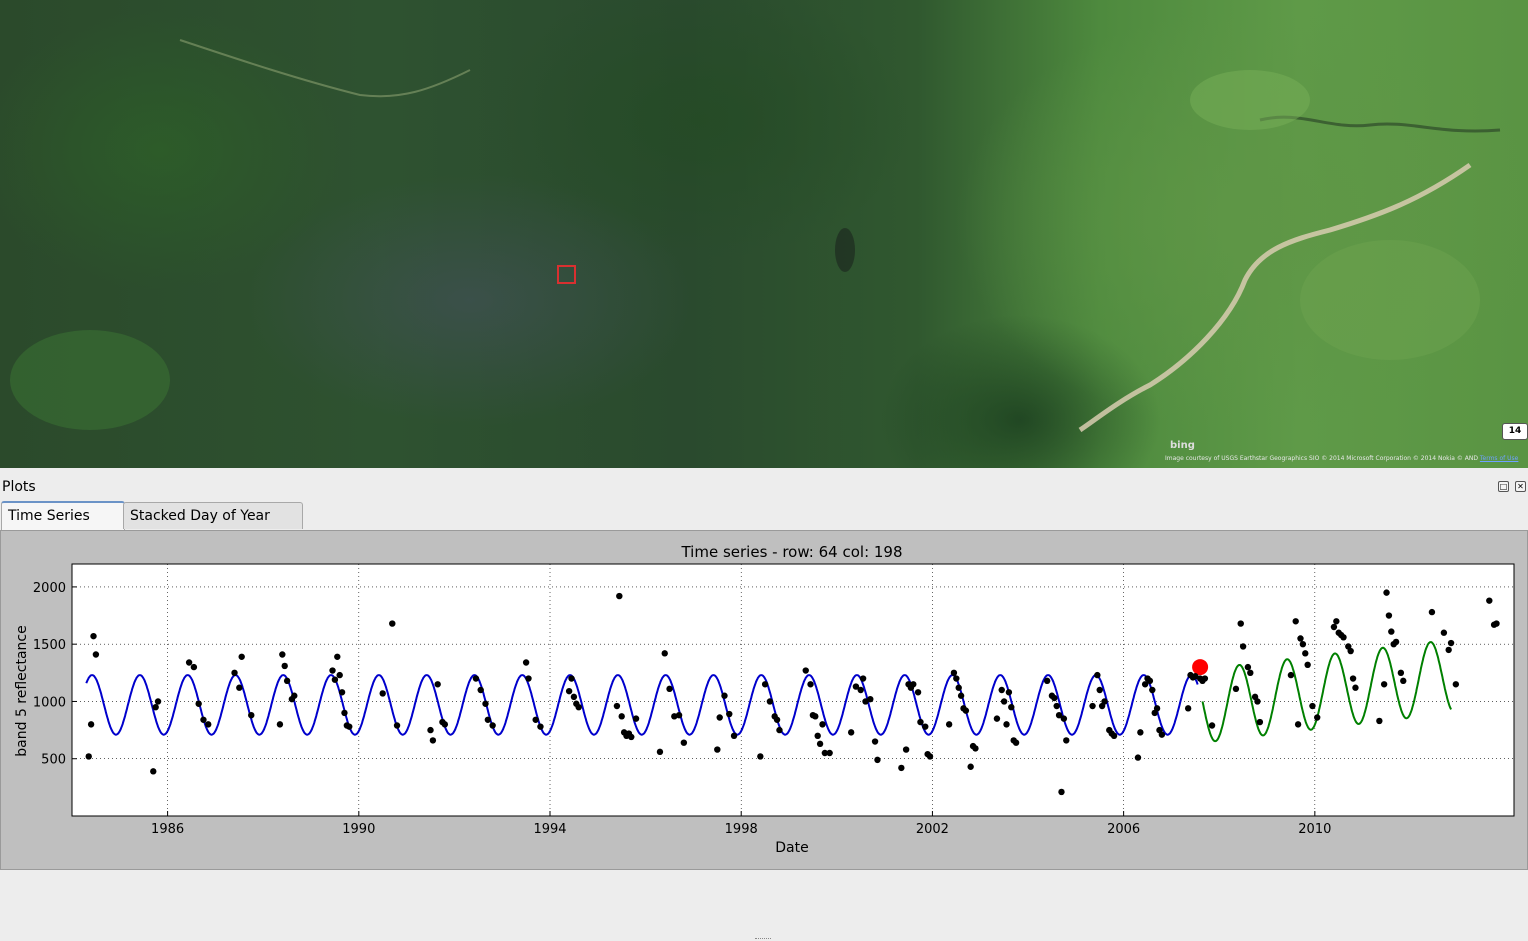 Image resolution: width=1528 pixels, height=941 pixels. What do you see at coordinates (1499, 458) in the screenshot?
I see `terms-link: Terms of Use` at bounding box center [1499, 458].